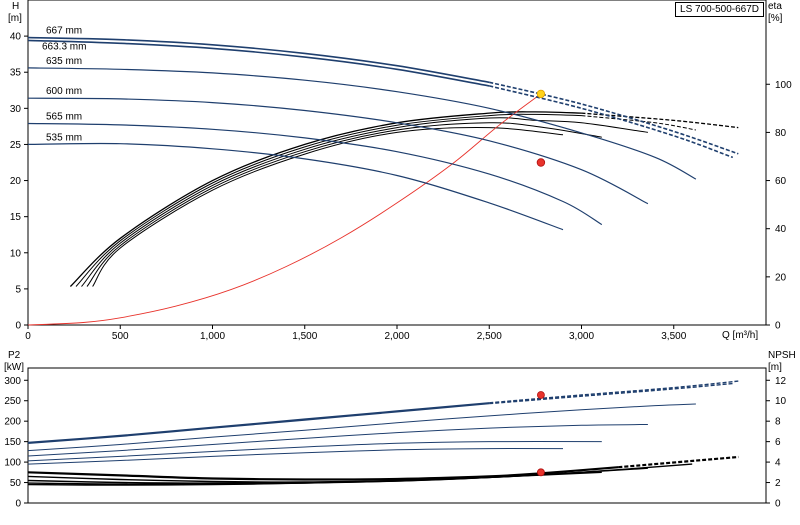  Describe the element at coordinates (783, 85) in the screenshot. I see `eta-tick-label: 100` at that location.